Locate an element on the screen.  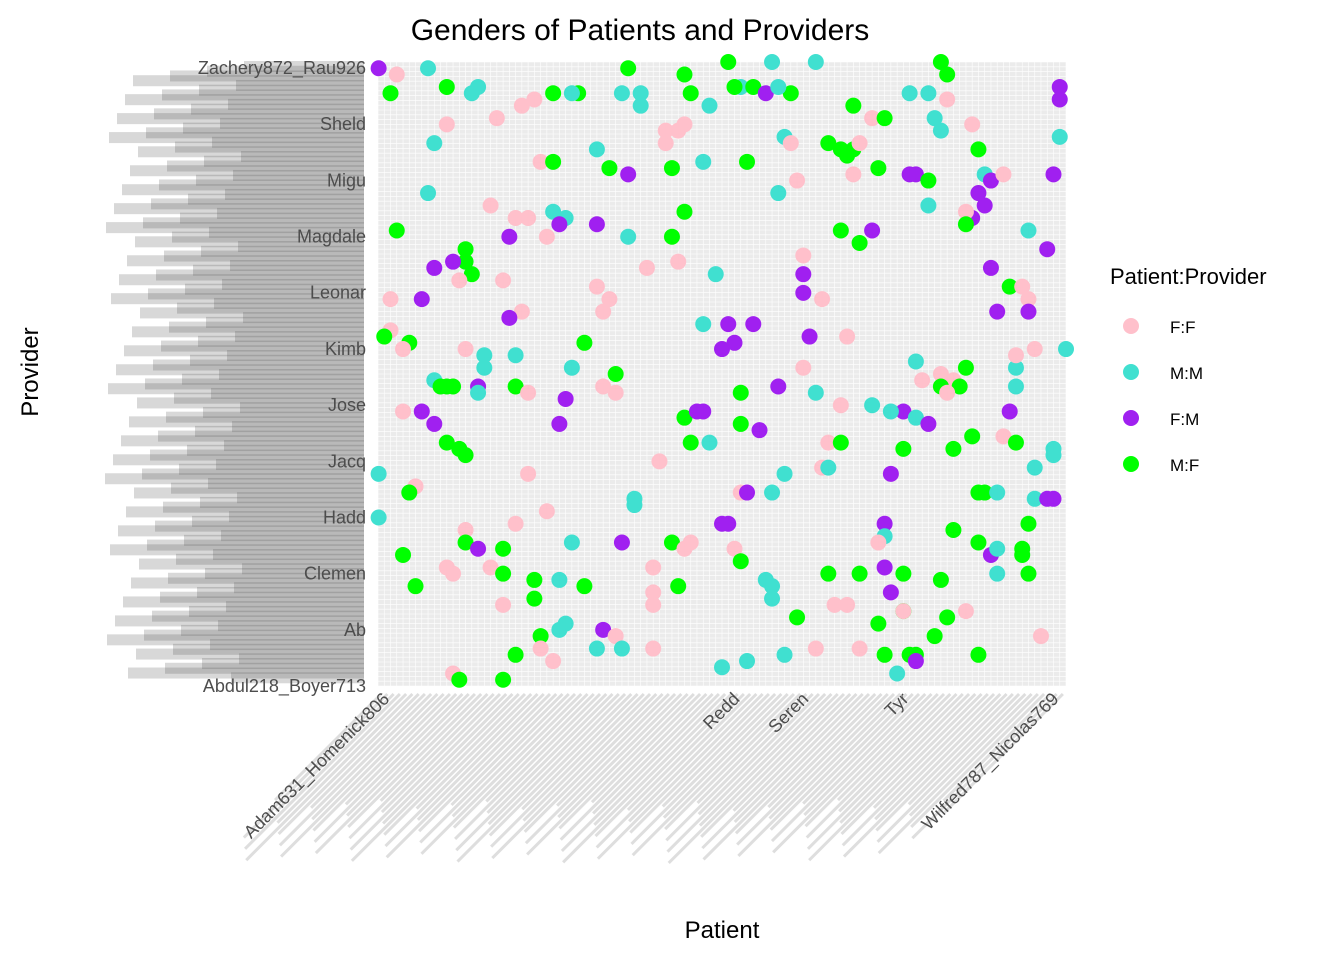
y-tick-label: Leonar is located at coordinates (338, 293).